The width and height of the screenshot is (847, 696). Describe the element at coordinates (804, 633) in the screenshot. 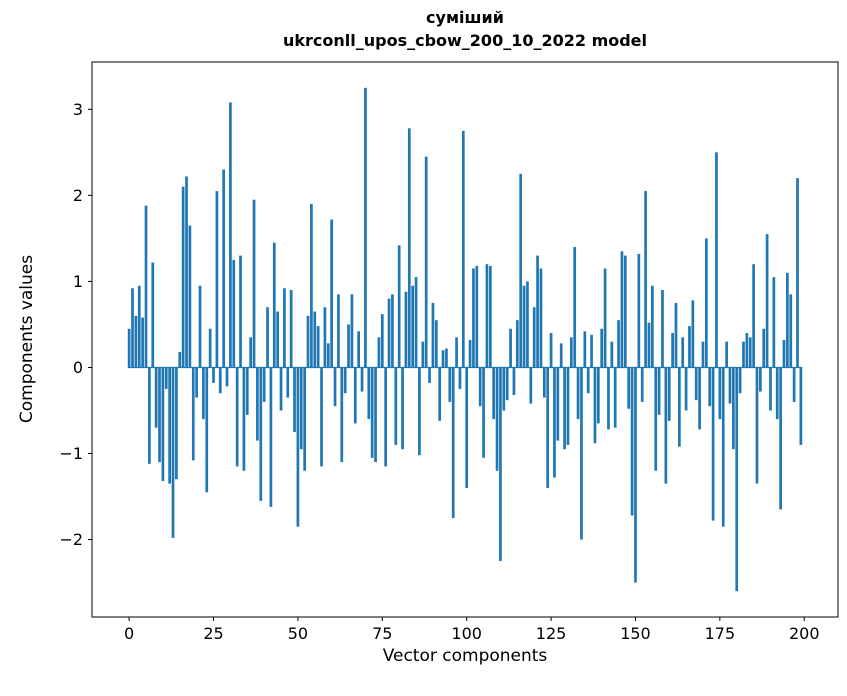

I see `x-tick-label: 200` at that location.